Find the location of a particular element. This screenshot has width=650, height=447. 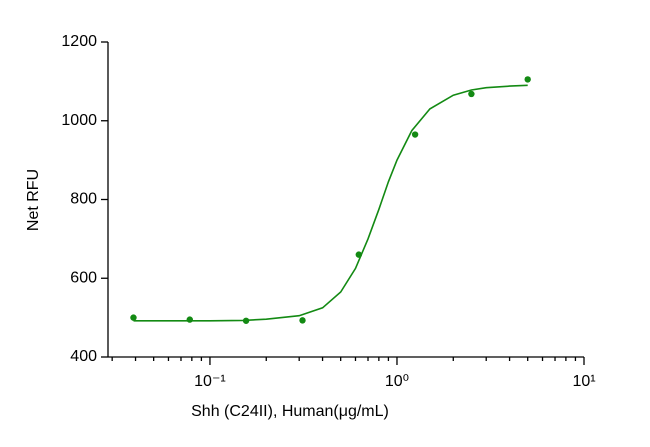

x-tick-label: 10⁻¹ is located at coordinates (210, 381).